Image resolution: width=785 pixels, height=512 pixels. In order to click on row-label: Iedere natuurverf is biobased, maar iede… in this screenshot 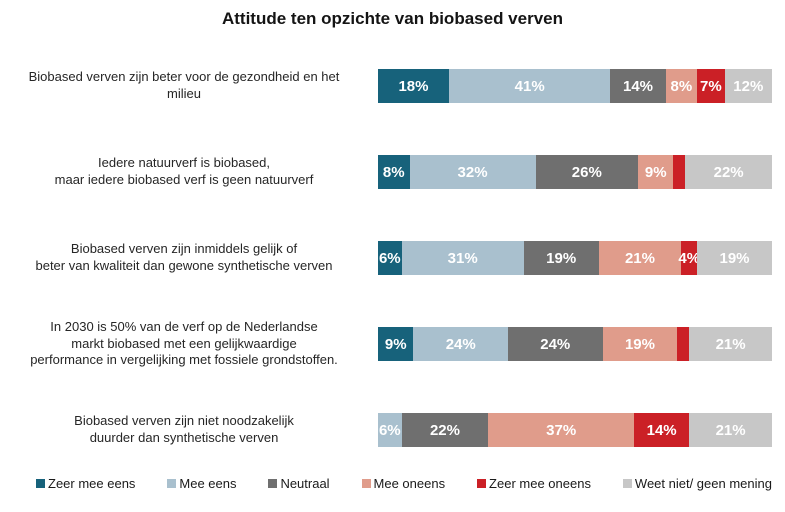, I will do `click(184, 171)`.